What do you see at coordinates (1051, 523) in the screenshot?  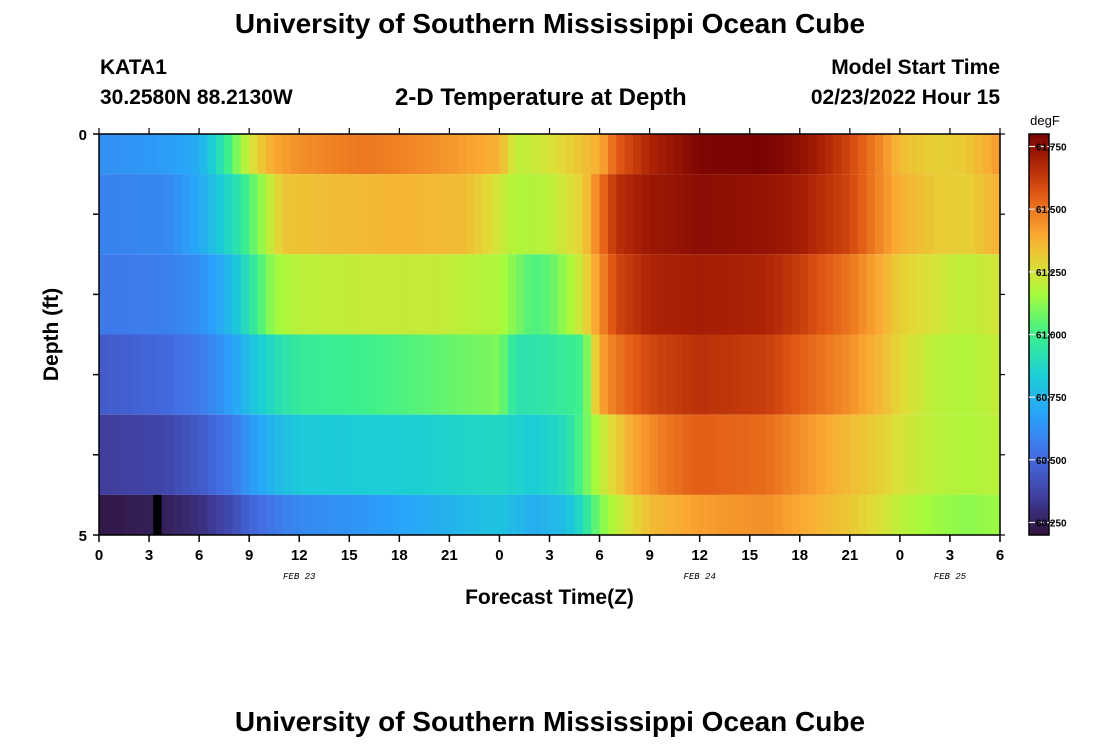 I see `colorbar-tick-label: 60.250` at bounding box center [1051, 523].